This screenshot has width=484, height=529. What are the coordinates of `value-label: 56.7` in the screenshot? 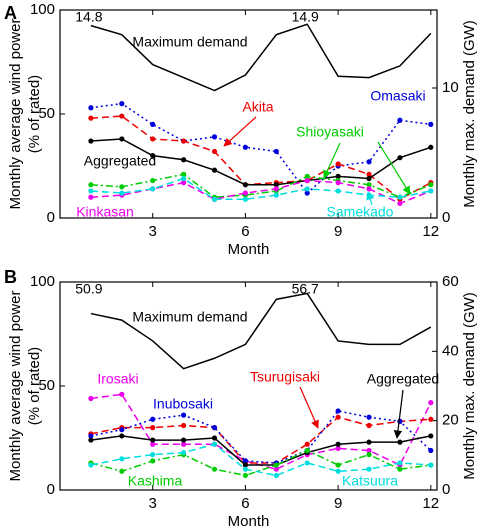 It's located at (305, 289).